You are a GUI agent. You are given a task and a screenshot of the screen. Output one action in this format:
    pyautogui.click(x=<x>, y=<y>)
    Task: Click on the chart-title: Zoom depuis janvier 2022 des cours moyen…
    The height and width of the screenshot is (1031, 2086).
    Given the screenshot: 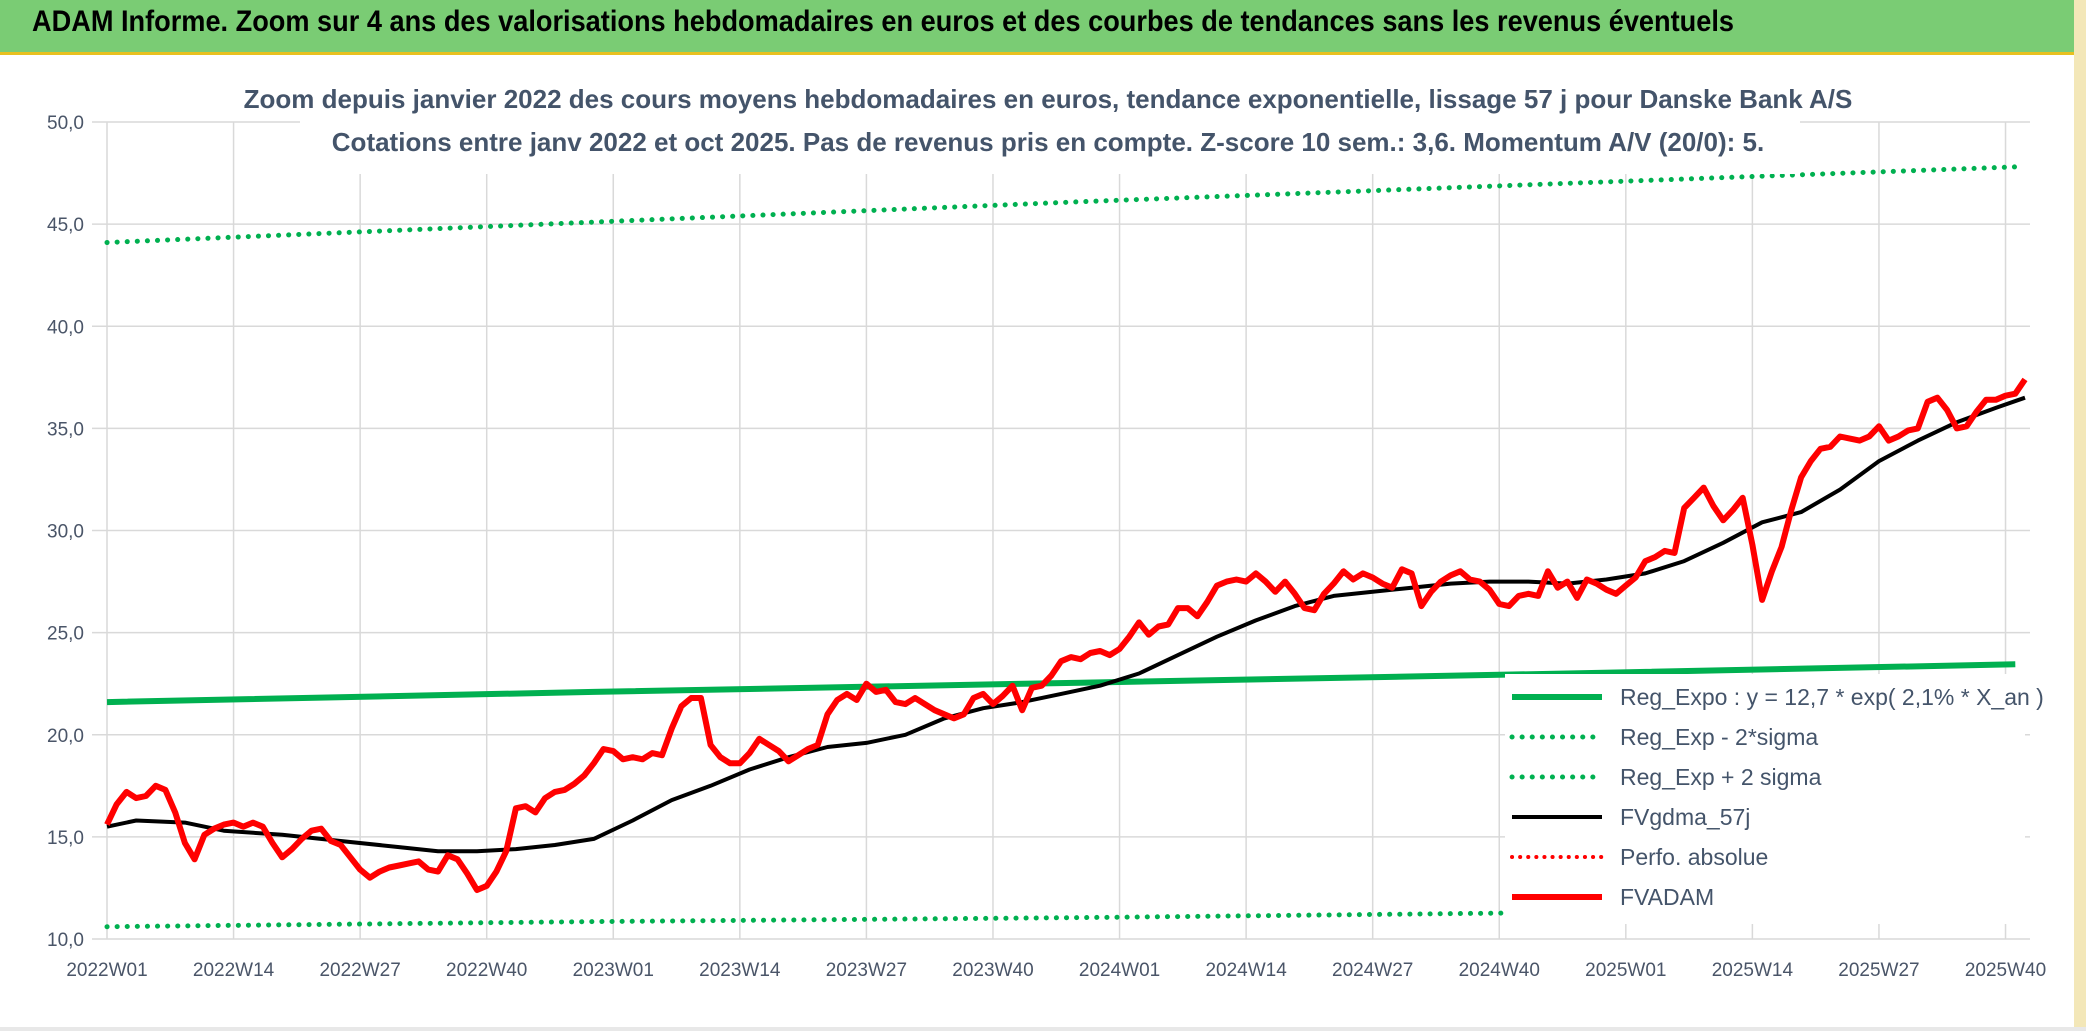 What is the action you would take?
    pyautogui.click(x=1048, y=99)
    